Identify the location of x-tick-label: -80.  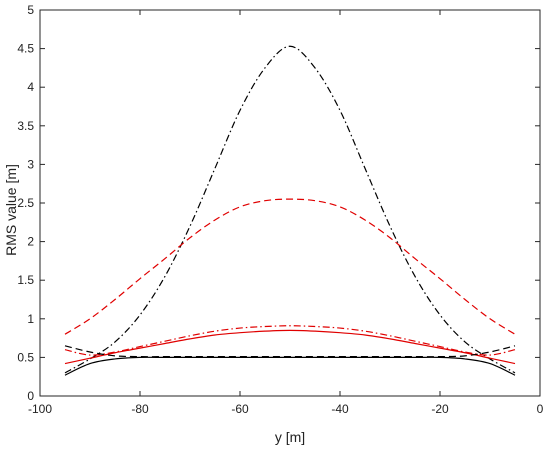
(140, 409).